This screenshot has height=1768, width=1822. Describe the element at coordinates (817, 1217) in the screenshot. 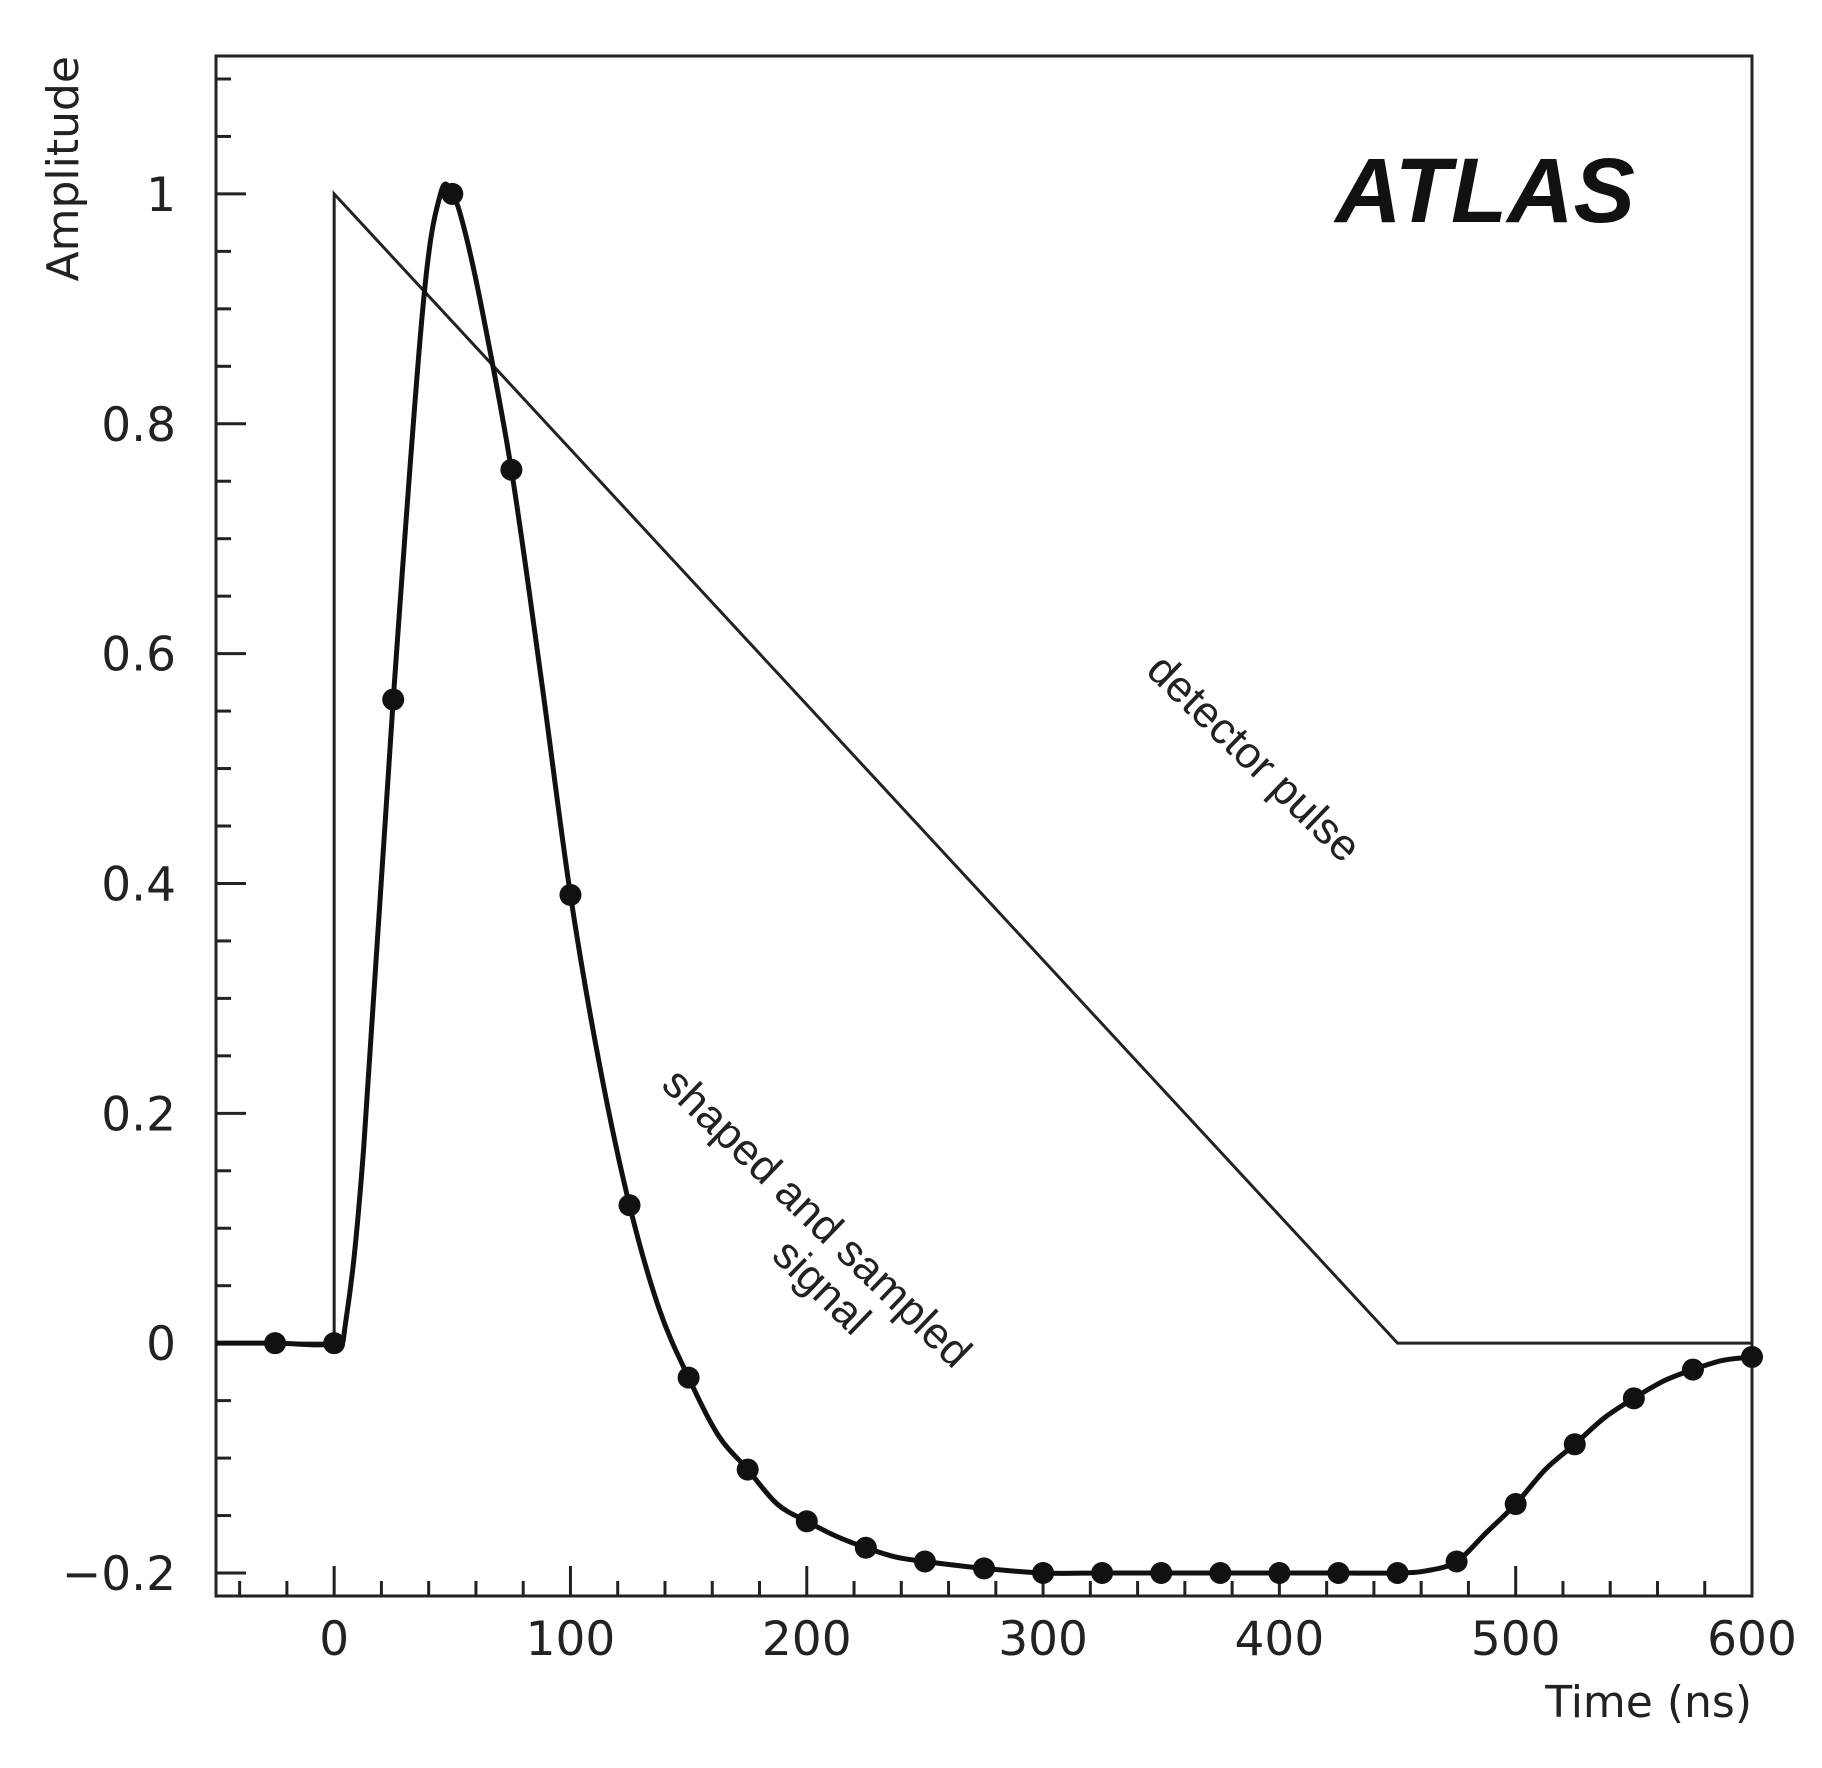

I see `annotation-label: shaped and sampled` at that location.